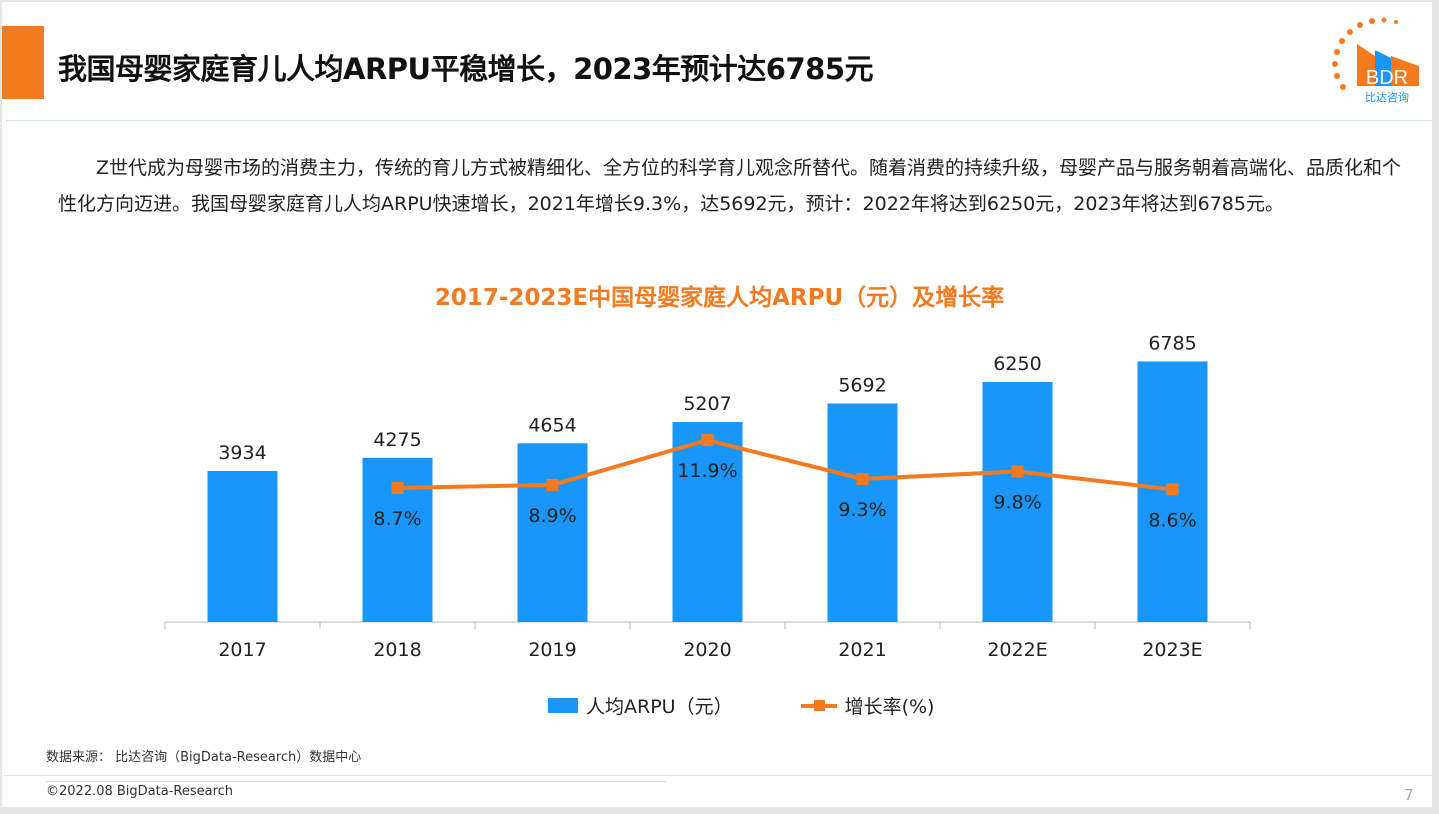 The width and height of the screenshot is (1439, 814). What do you see at coordinates (552, 532) in the screenshot?
I see `bar-2019` at bounding box center [552, 532].